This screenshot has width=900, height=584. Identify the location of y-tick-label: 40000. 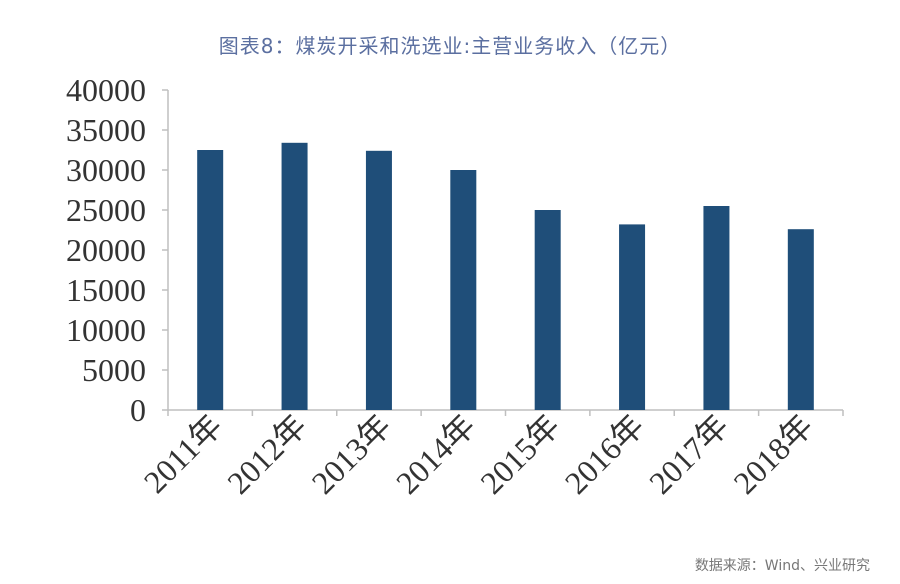
(106, 90).